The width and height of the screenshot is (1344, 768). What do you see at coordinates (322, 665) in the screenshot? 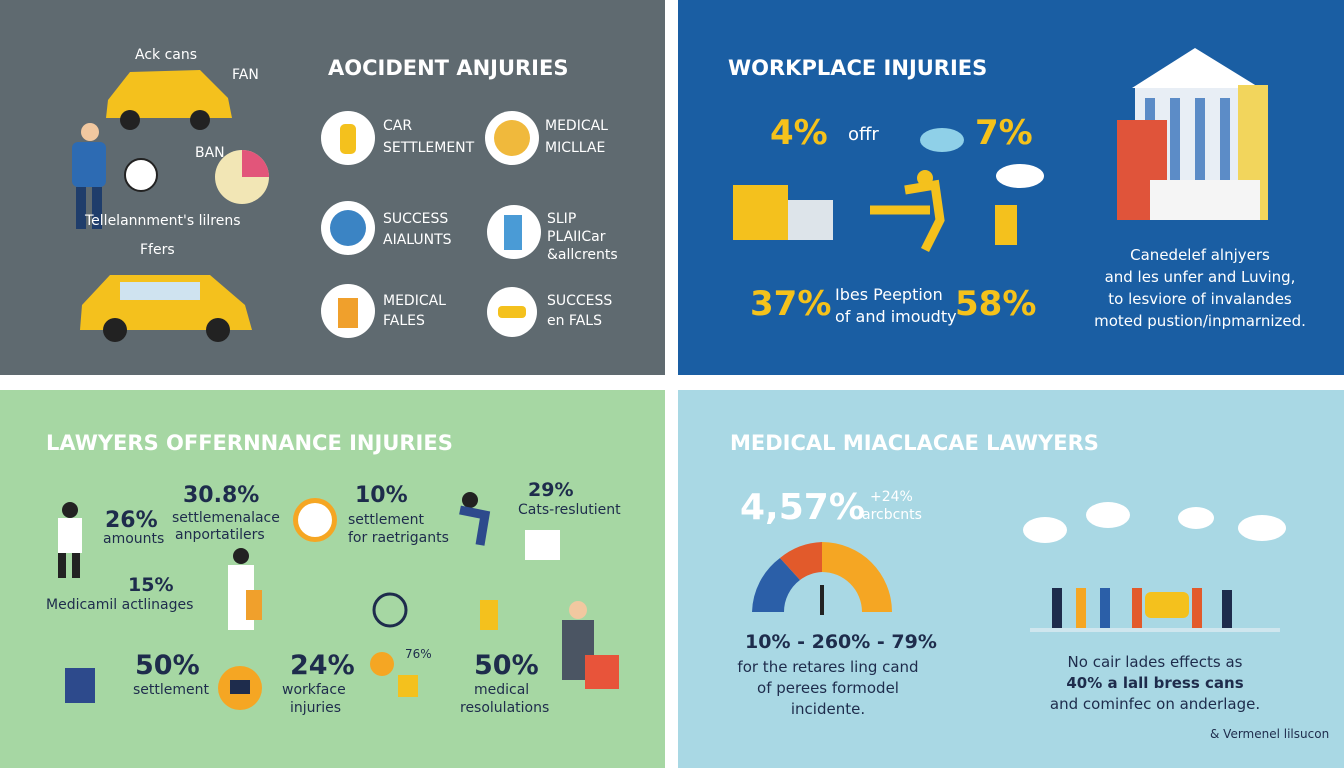
I see `stat-value: 24%` at bounding box center [322, 665].